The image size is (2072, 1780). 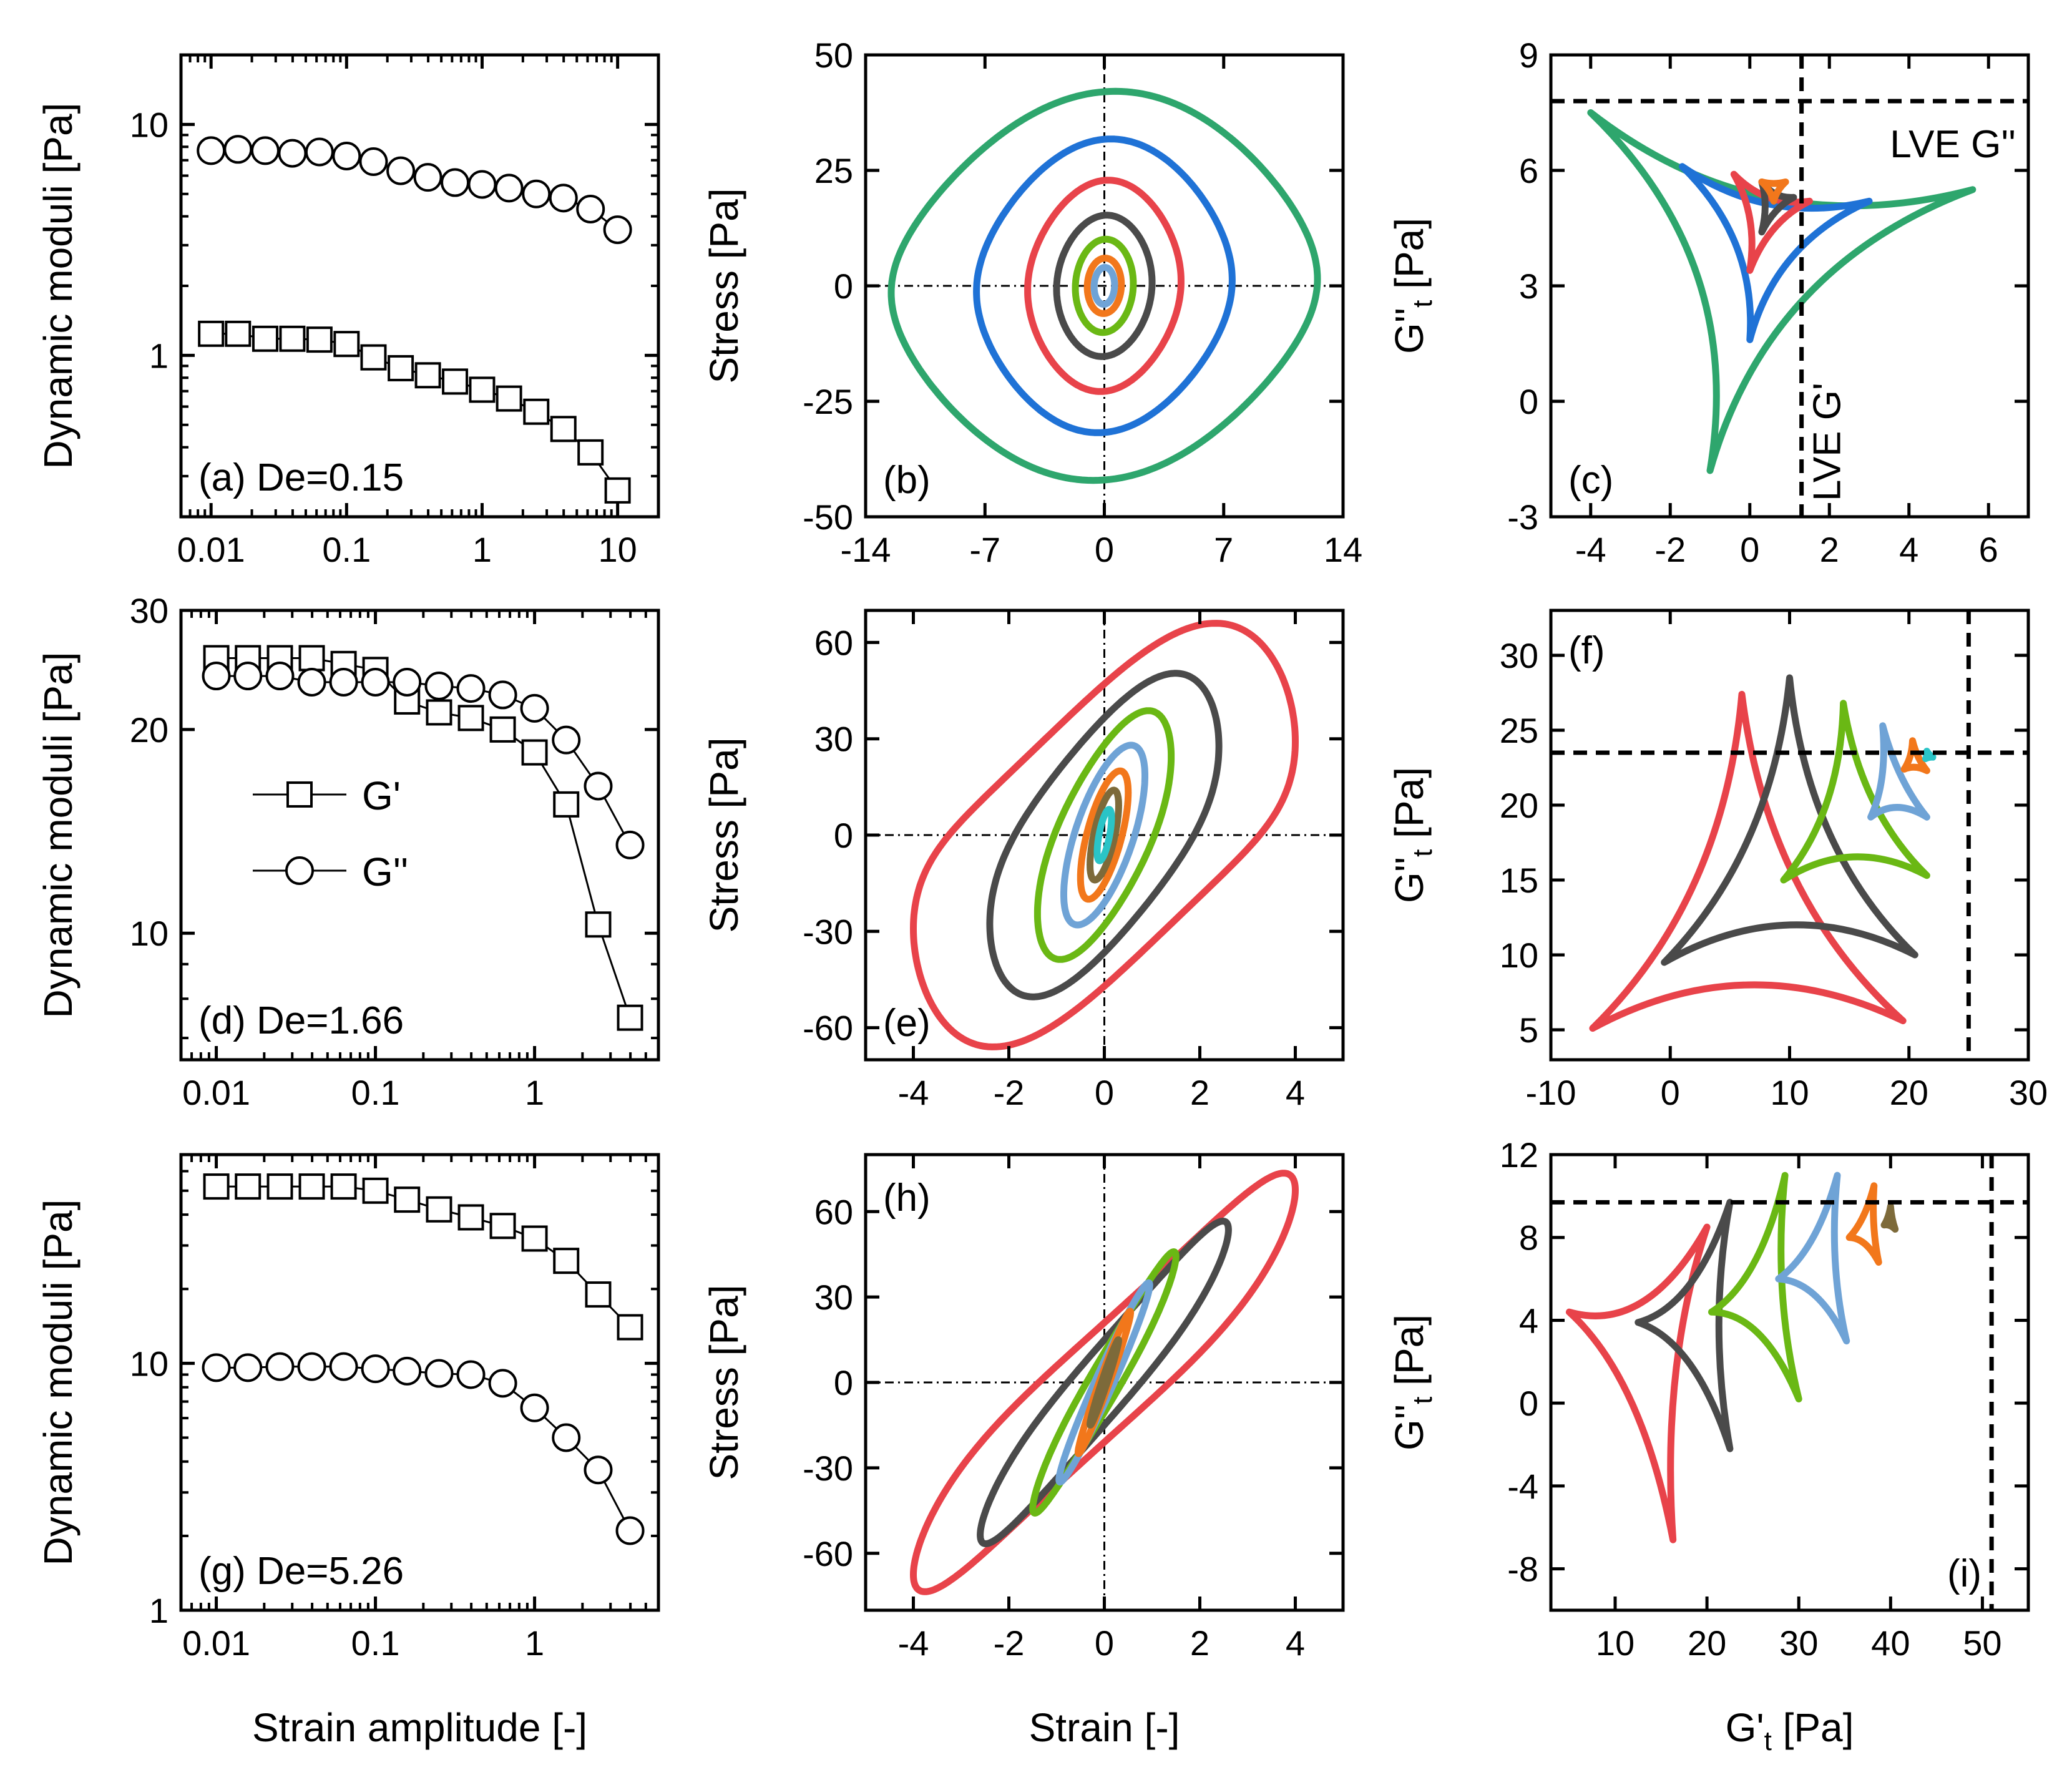 What do you see at coordinates (1528, 1238) in the screenshot?
I see `y-tick-label: 8` at bounding box center [1528, 1238].